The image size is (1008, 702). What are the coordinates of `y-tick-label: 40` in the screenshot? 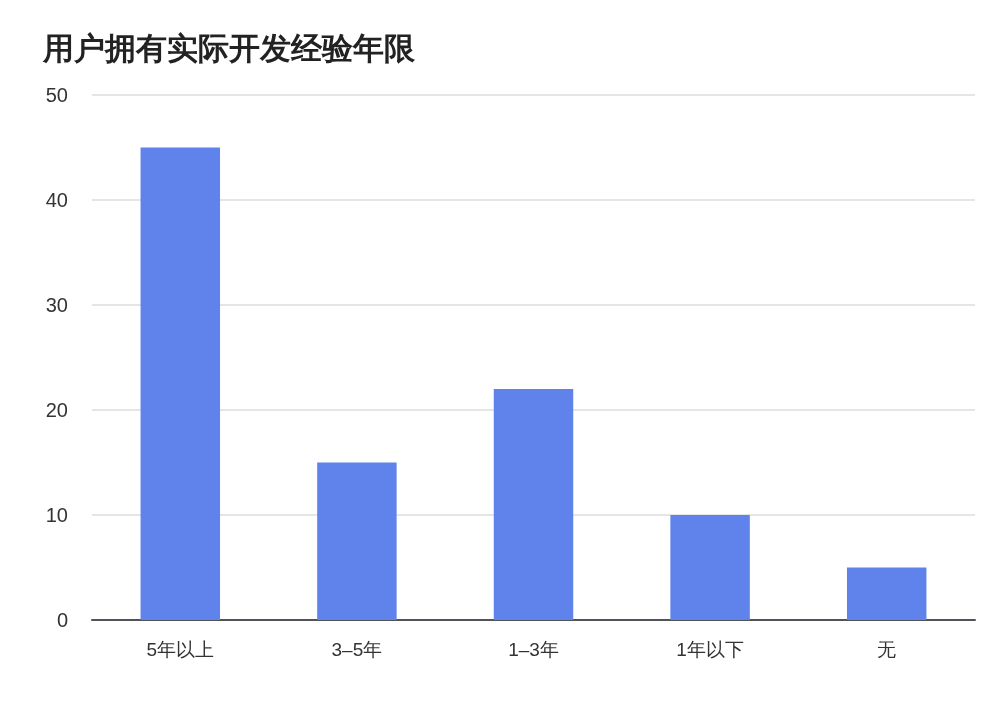 It's located at (56, 200).